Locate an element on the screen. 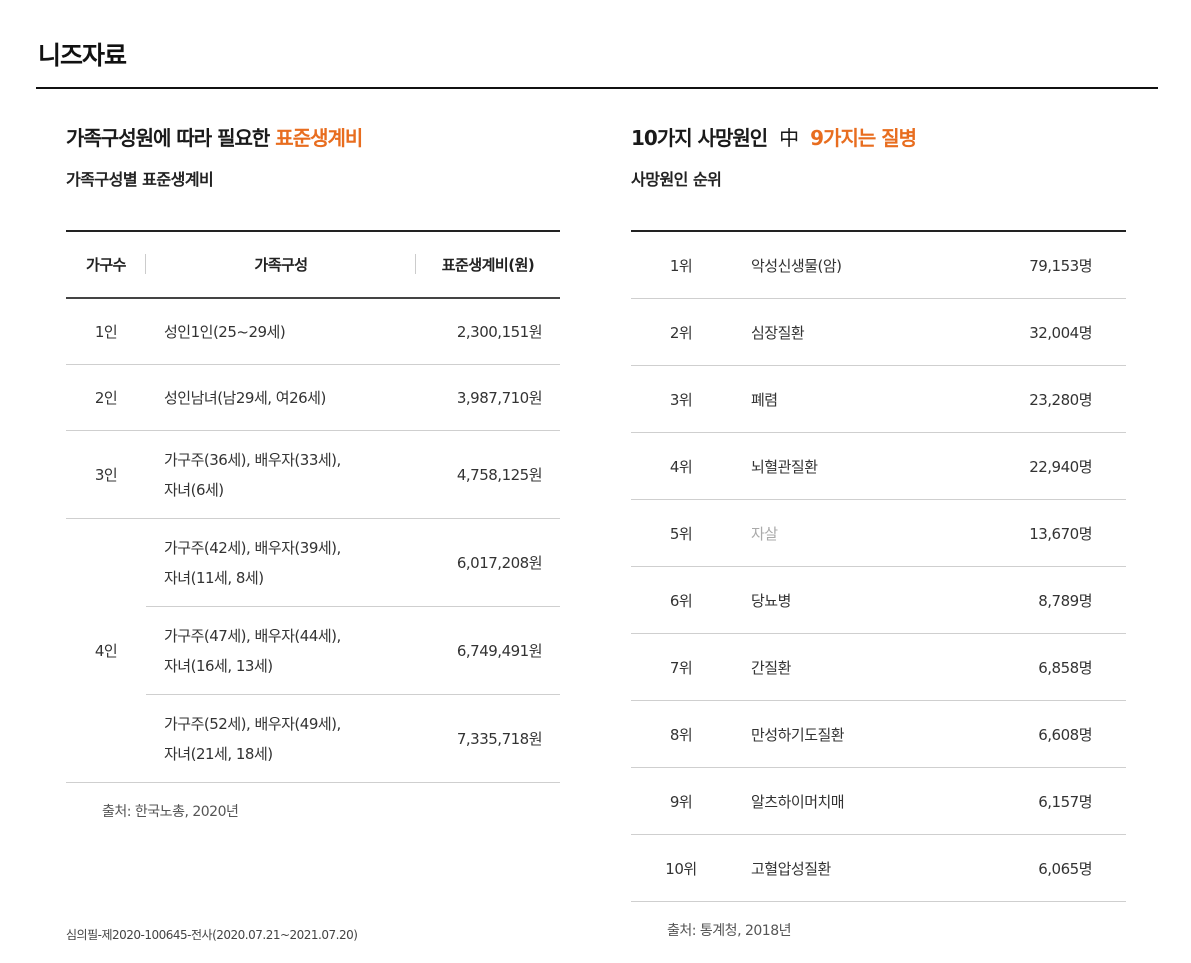 This screenshot has height=963, width=1191. cause-name: 간질환 is located at coordinates (846, 667).